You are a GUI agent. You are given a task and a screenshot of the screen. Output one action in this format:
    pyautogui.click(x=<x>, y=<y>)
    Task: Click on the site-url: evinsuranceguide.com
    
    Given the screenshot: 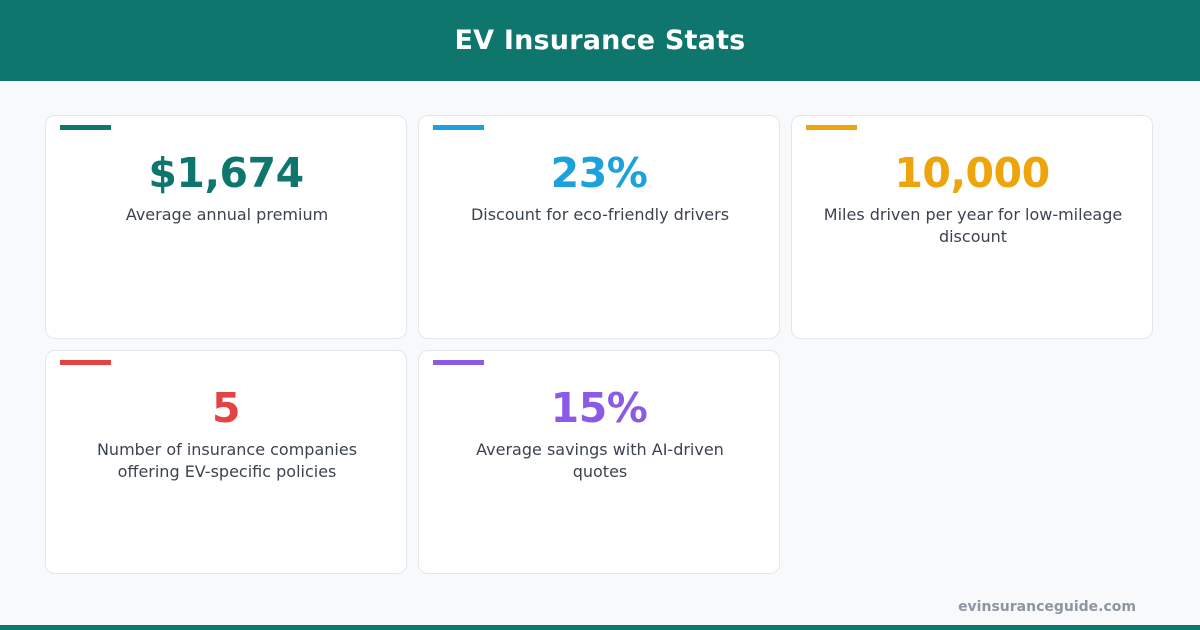 What is the action you would take?
    pyautogui.click(x=1047, y=607)
    